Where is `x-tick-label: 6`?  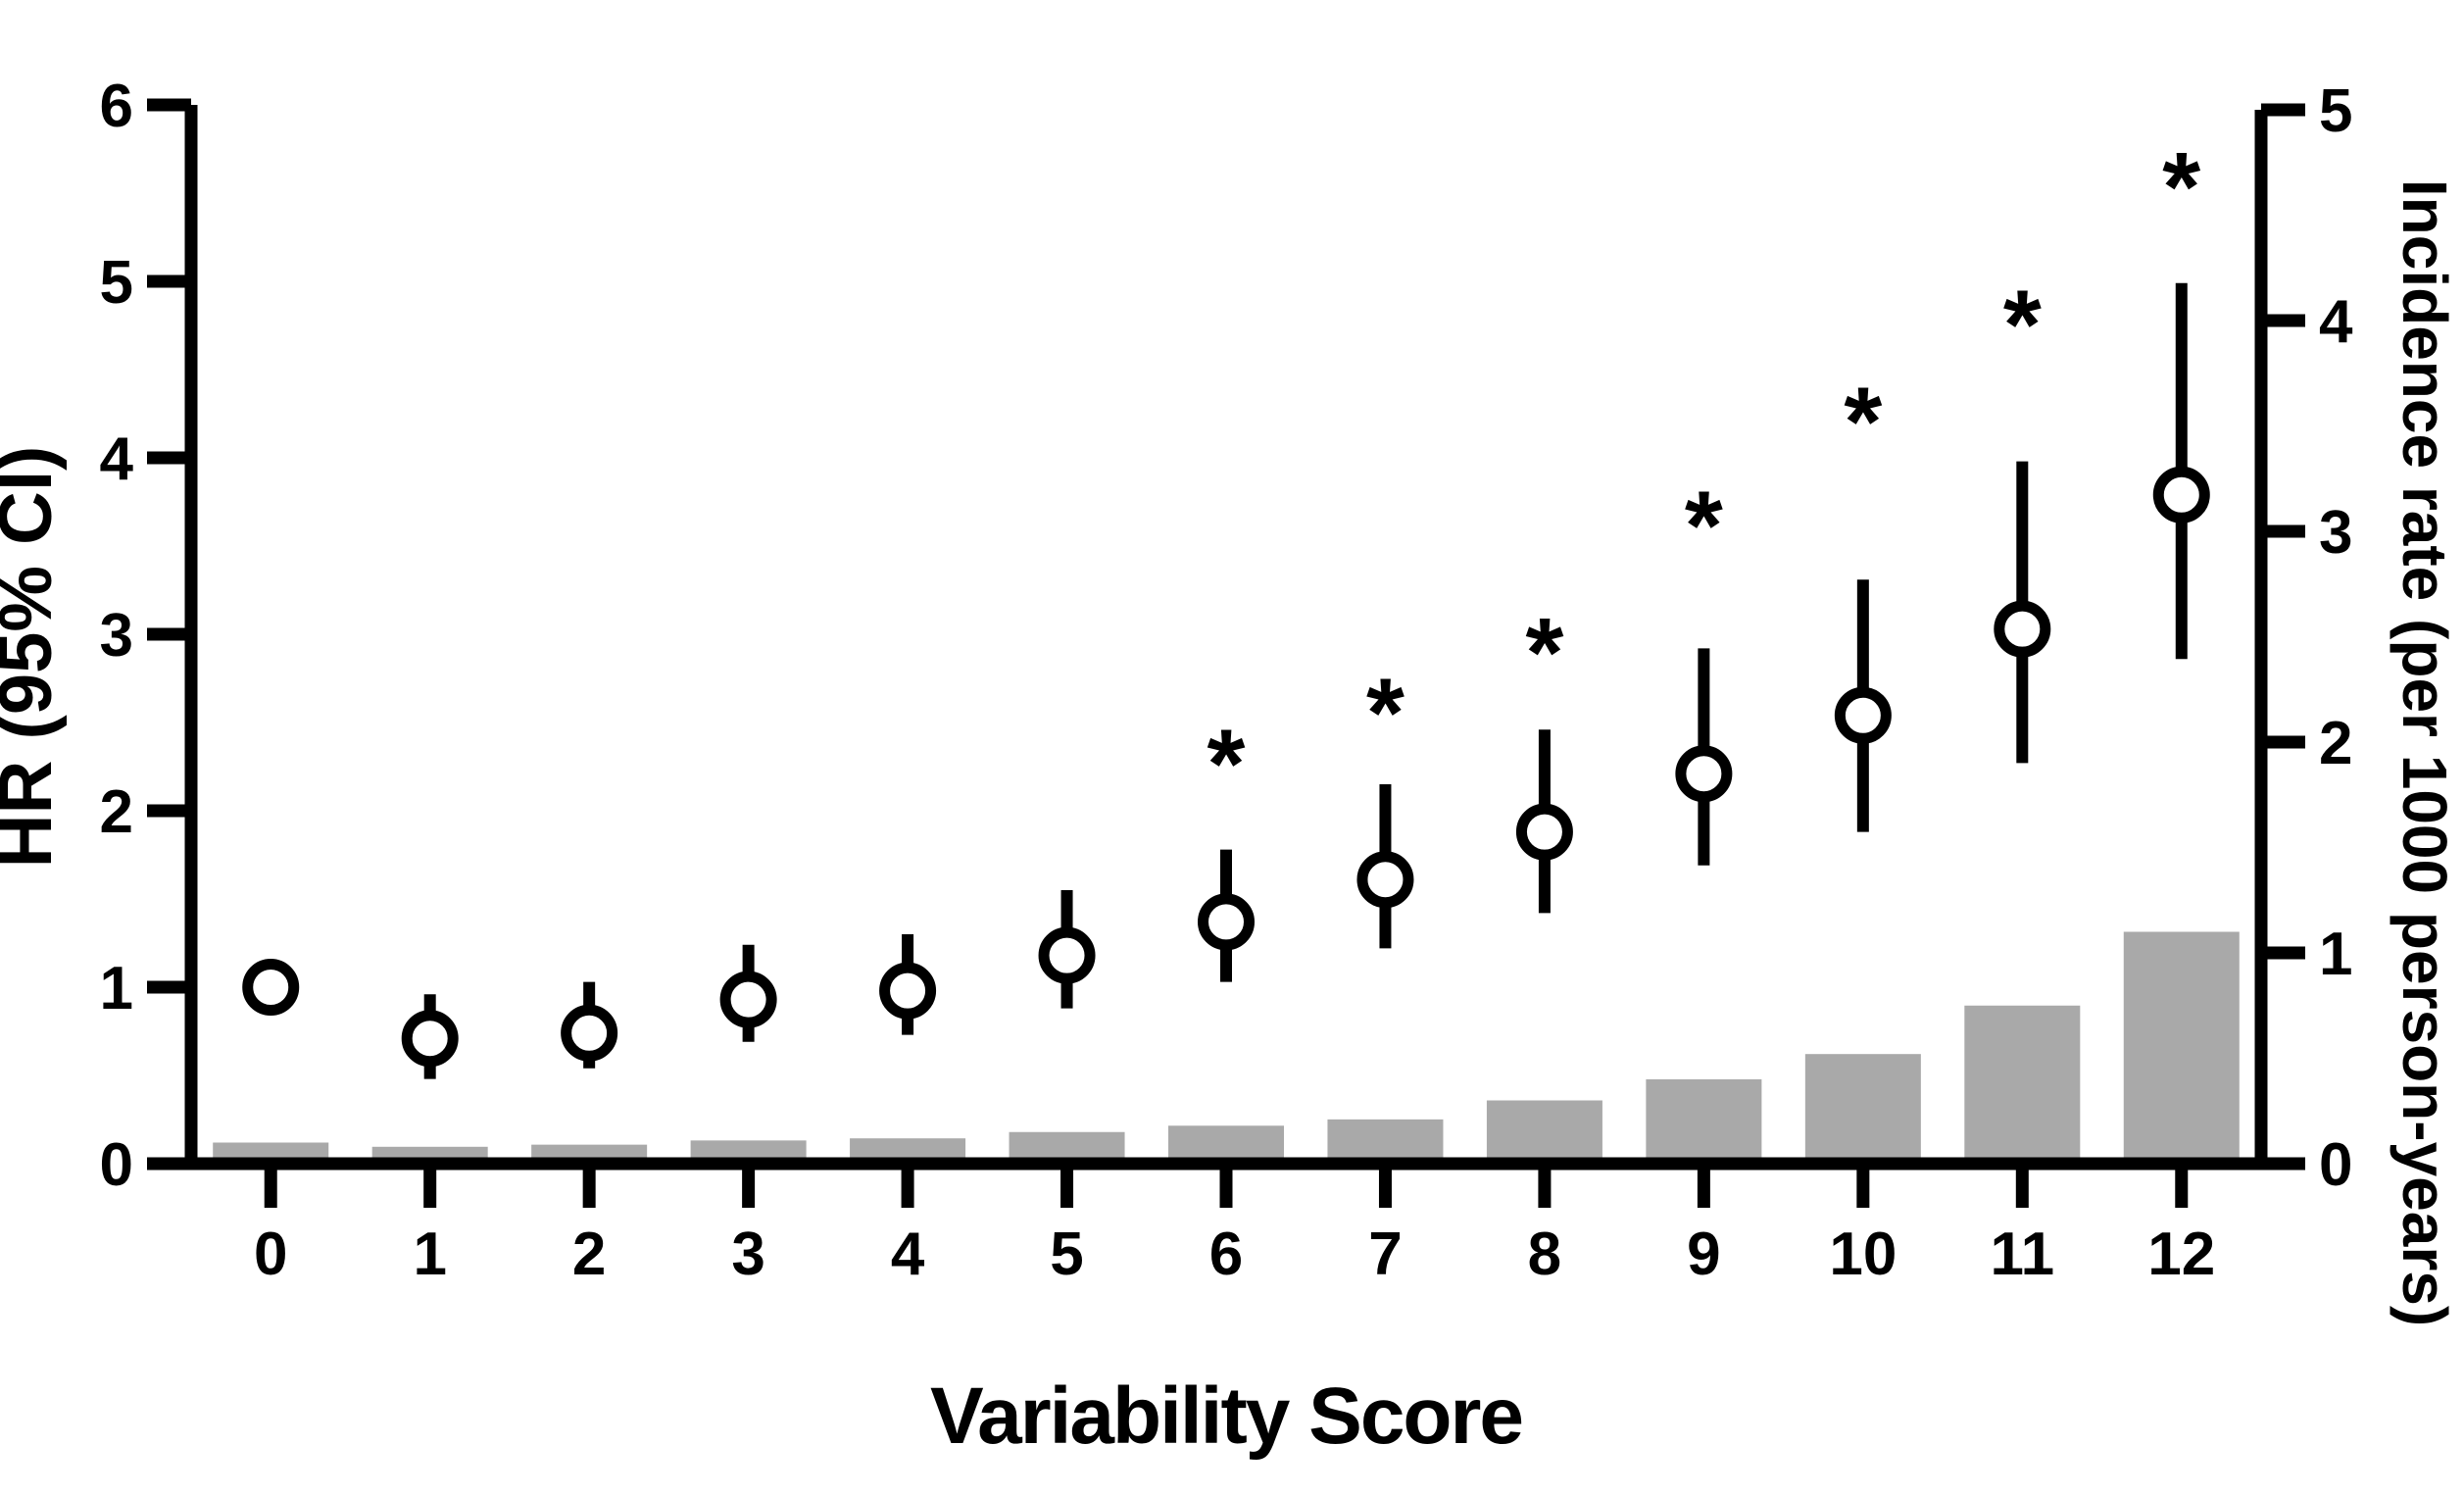 x-tick-label: 6 is located at coordinates (1226, 1254).